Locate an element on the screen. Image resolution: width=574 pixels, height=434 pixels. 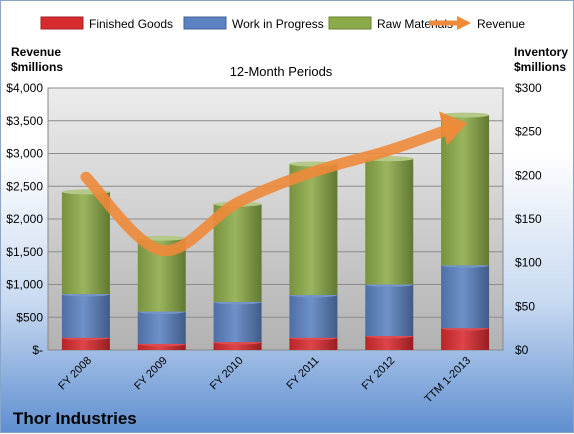
bar-stack-fy-2012 is located at coordinates (389, 253).